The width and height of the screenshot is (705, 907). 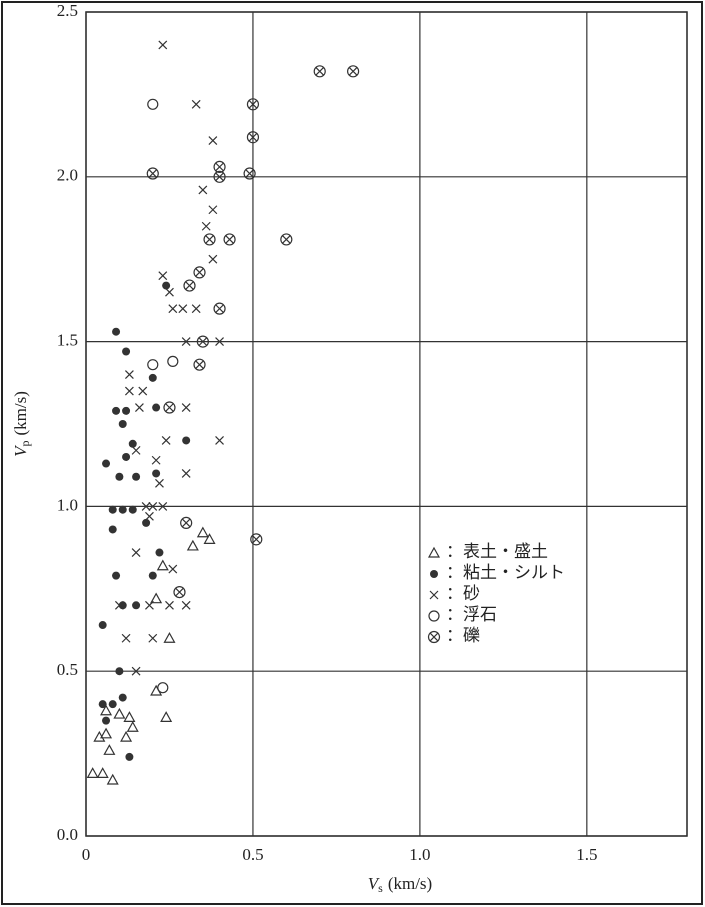 What do you see at coordinates (21, 424) in the screenshot?
I see `y-axis-label: Vp (km/s)` at bounding box center [21, 424].